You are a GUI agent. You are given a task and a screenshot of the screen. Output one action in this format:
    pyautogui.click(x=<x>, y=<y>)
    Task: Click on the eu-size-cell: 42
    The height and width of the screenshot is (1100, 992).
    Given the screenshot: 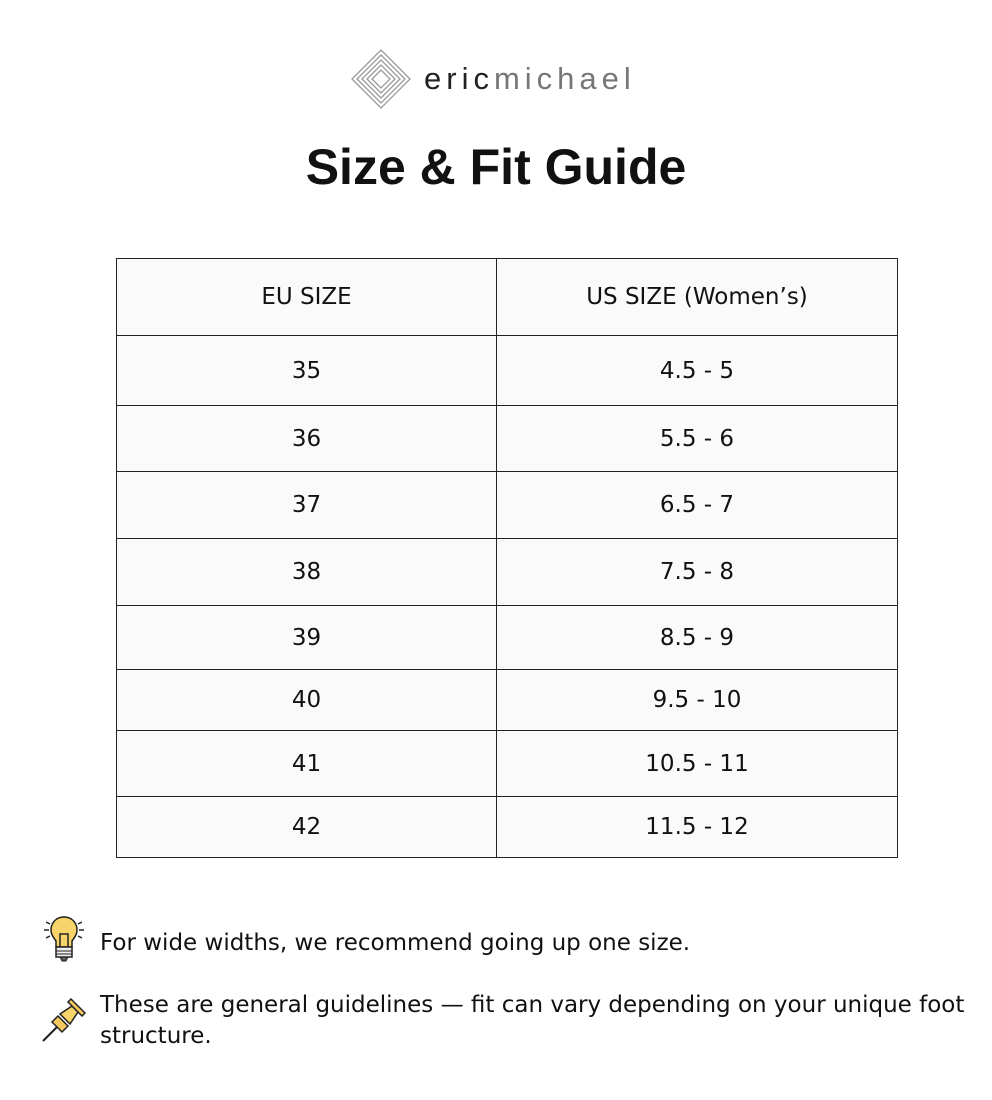 What is the action you would take?
    pyautogui.click(x=306, y=827)
    